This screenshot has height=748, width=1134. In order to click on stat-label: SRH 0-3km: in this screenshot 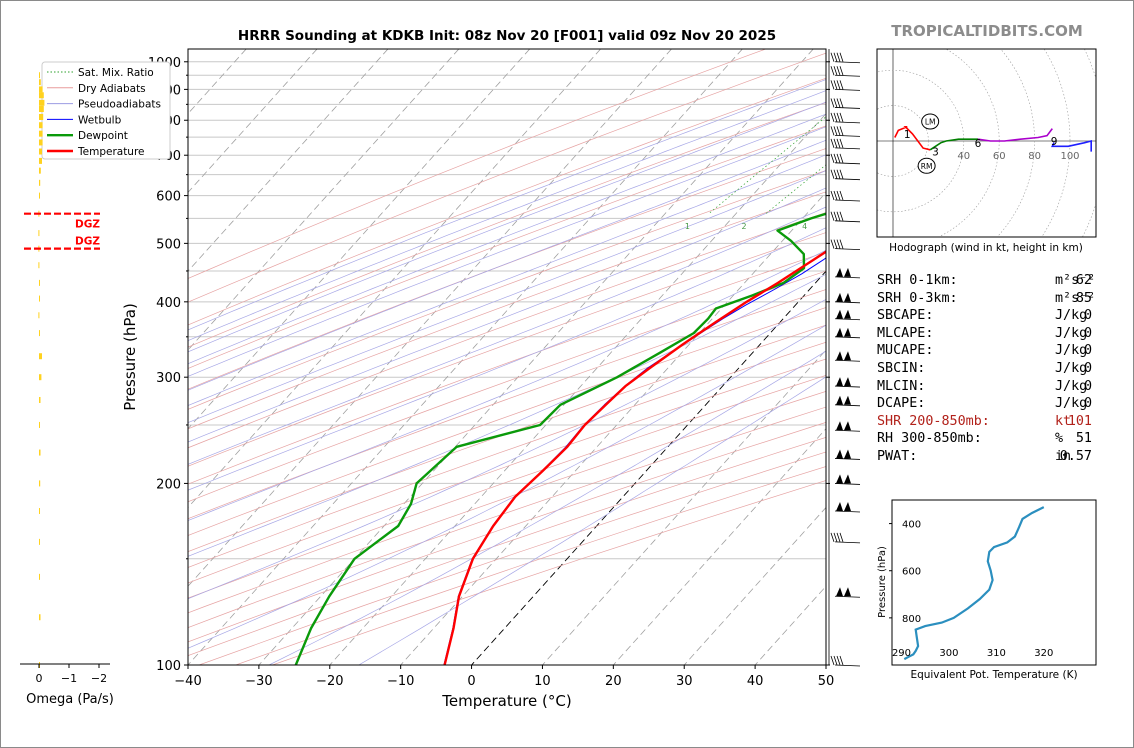, I will do `click(917, 298)`.